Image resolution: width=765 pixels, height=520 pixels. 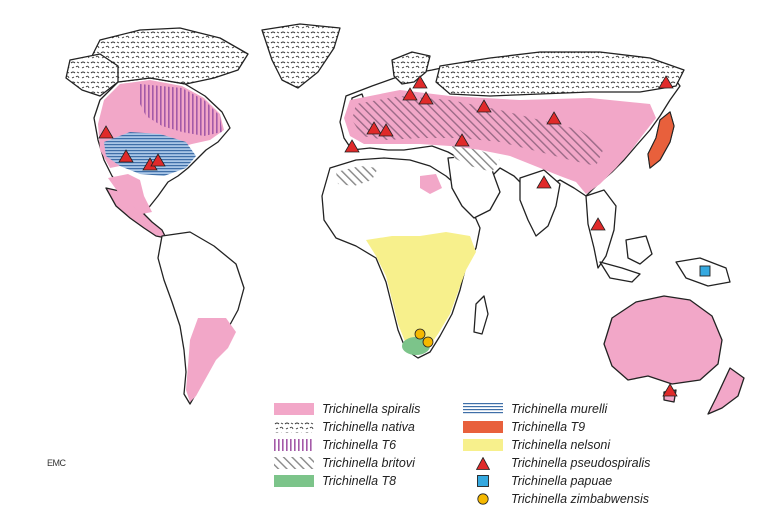 What do you see at coordinates (483, 409) in the screenshot?
I see `legend-swatch-murelli` at bounding box center [483, 409].